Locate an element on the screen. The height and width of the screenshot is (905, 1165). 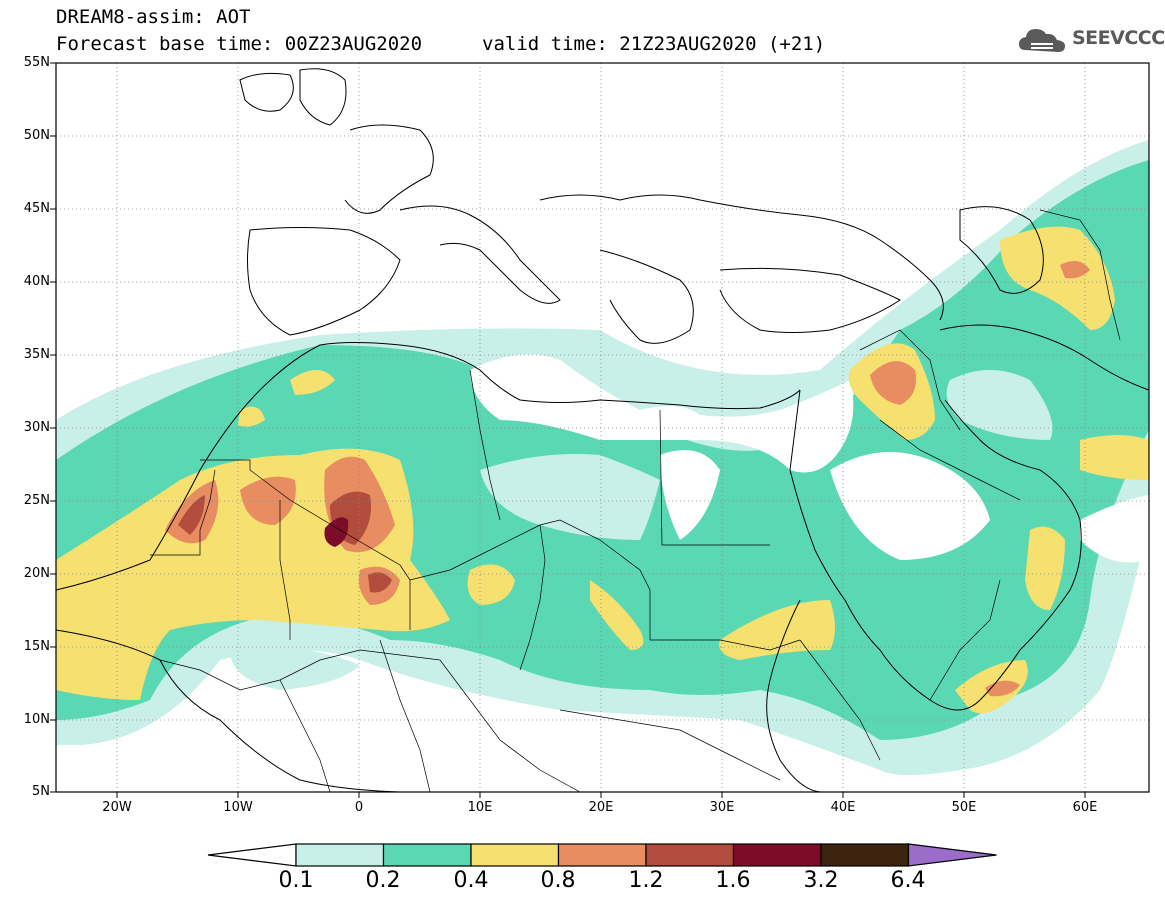
colorbar-label: 0.1 is located at coordinates (296, 880).